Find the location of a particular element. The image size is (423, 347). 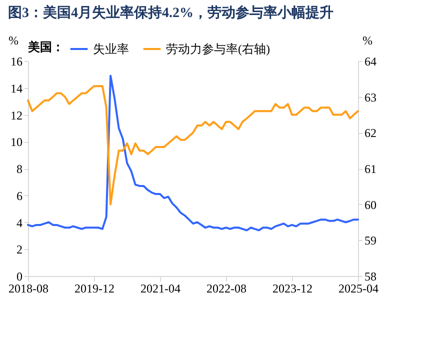

x-tick-label: 2022-08 is located at coordinates (226, 289).